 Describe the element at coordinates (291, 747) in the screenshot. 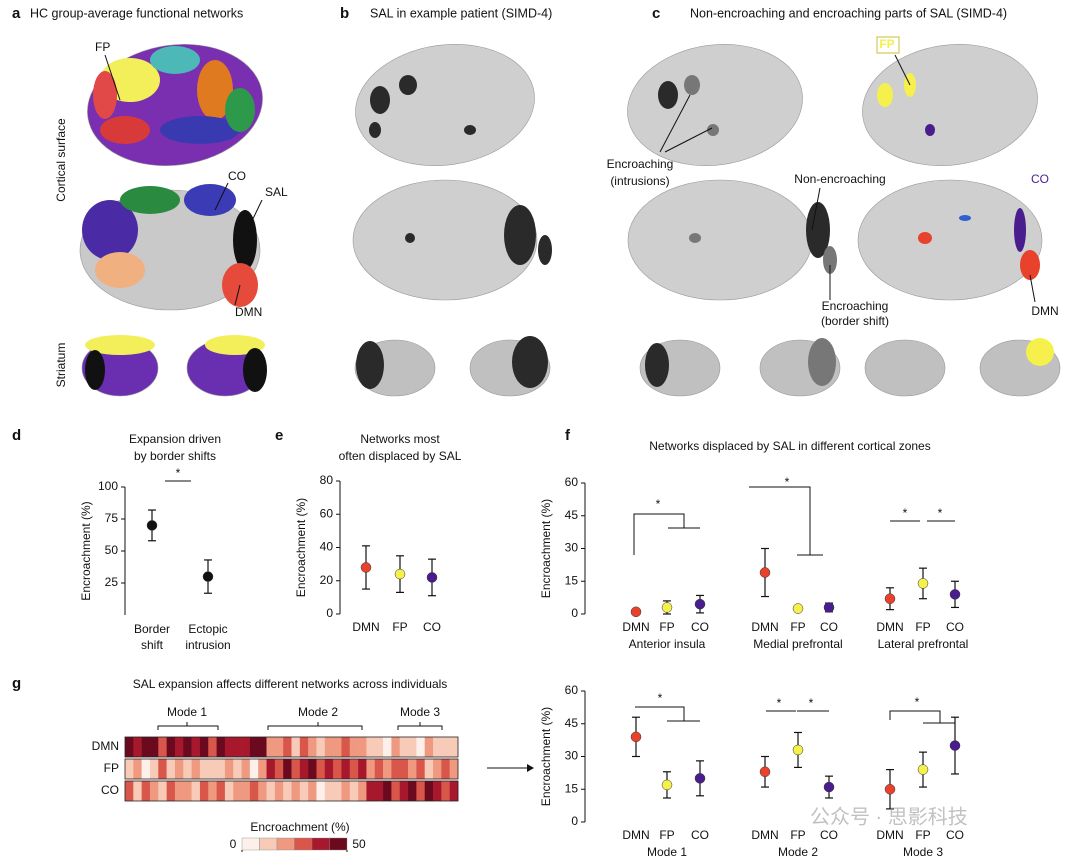

I see `row-frame` at that location.